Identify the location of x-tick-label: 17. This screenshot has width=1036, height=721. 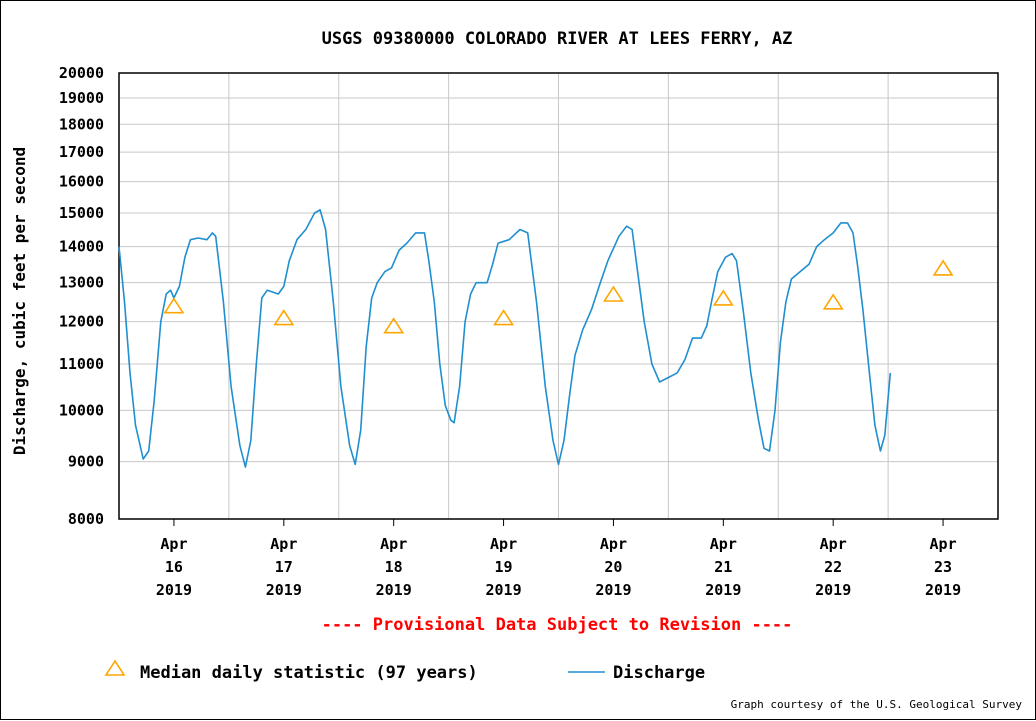
(284, 567).